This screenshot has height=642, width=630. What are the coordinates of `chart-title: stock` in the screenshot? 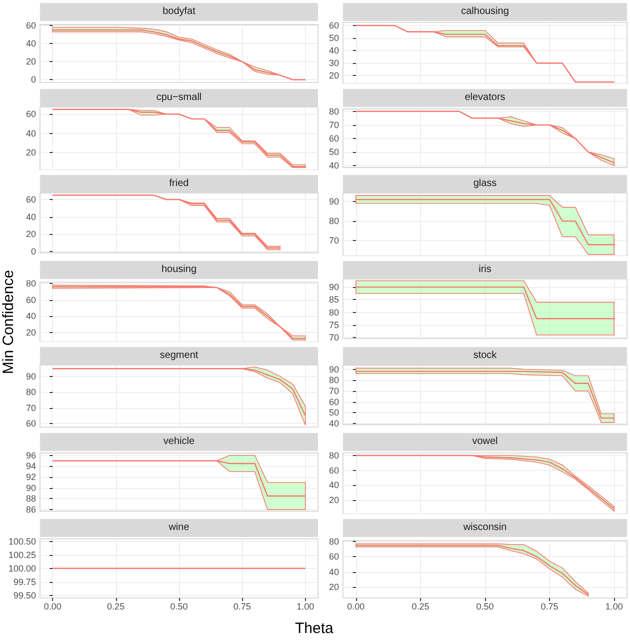 It's located at (485, 356).